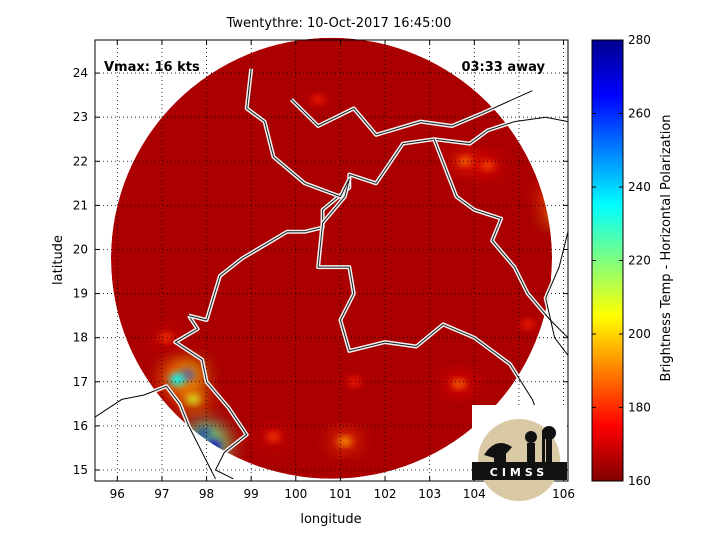  I want to click on x-axis-label: longitude, so click(330, 519).